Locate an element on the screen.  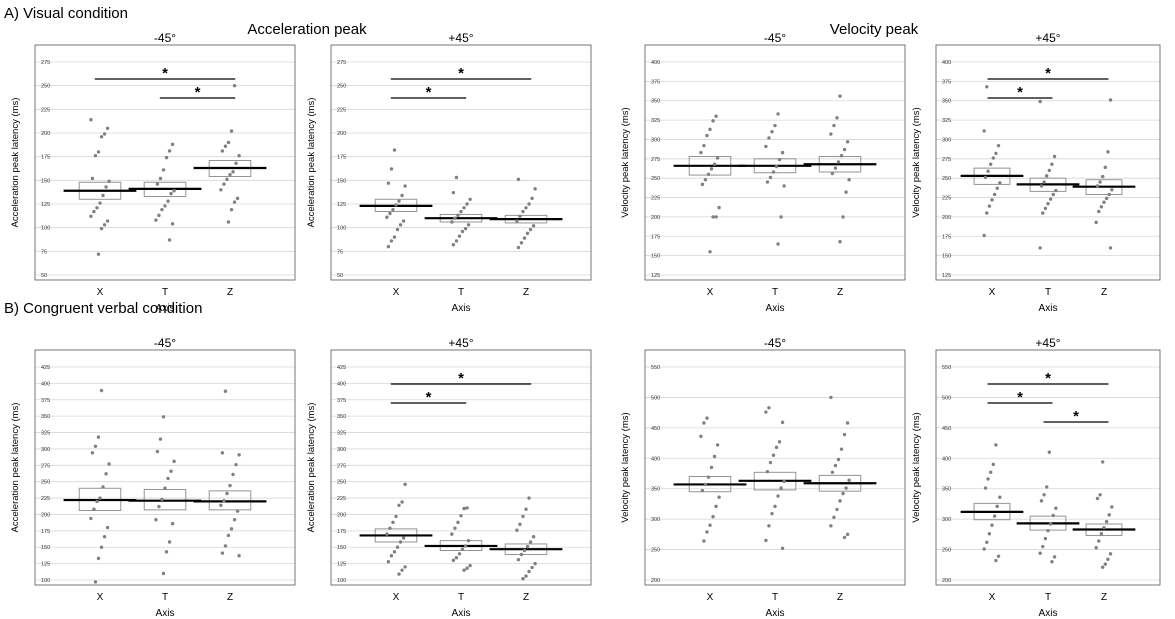
y-tick-label: 175 is located at coordinates (341, 158).